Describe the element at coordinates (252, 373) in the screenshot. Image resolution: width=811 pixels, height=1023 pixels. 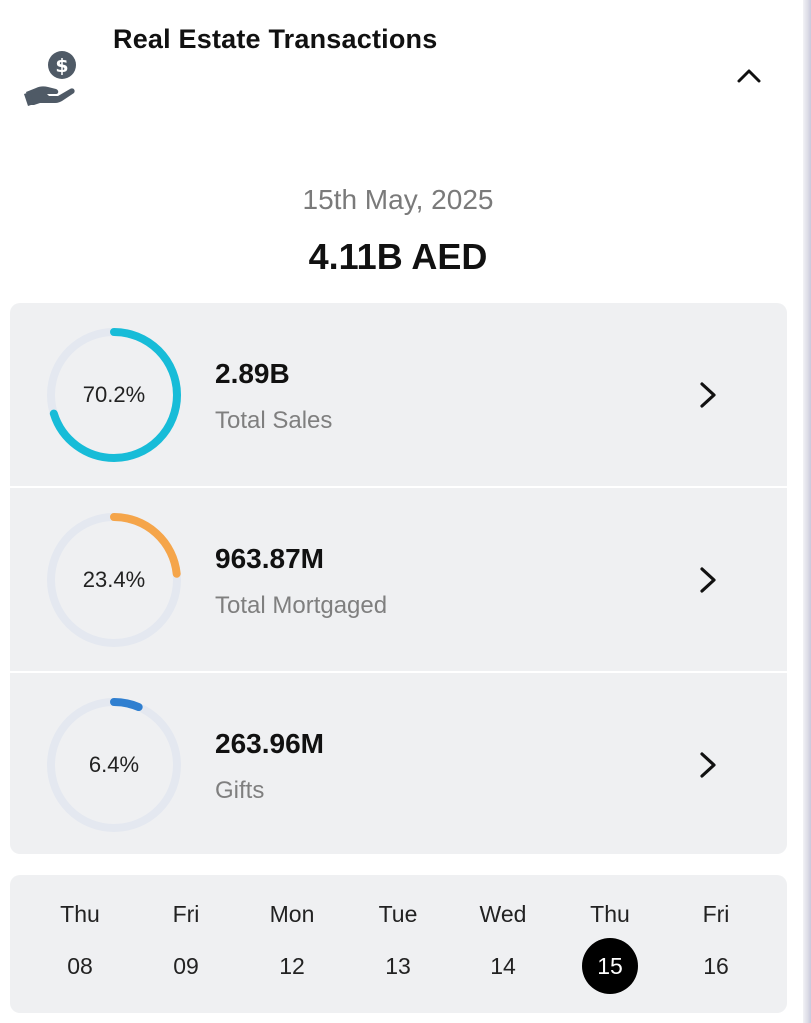
I see `row-value: 2.89B` at that location.